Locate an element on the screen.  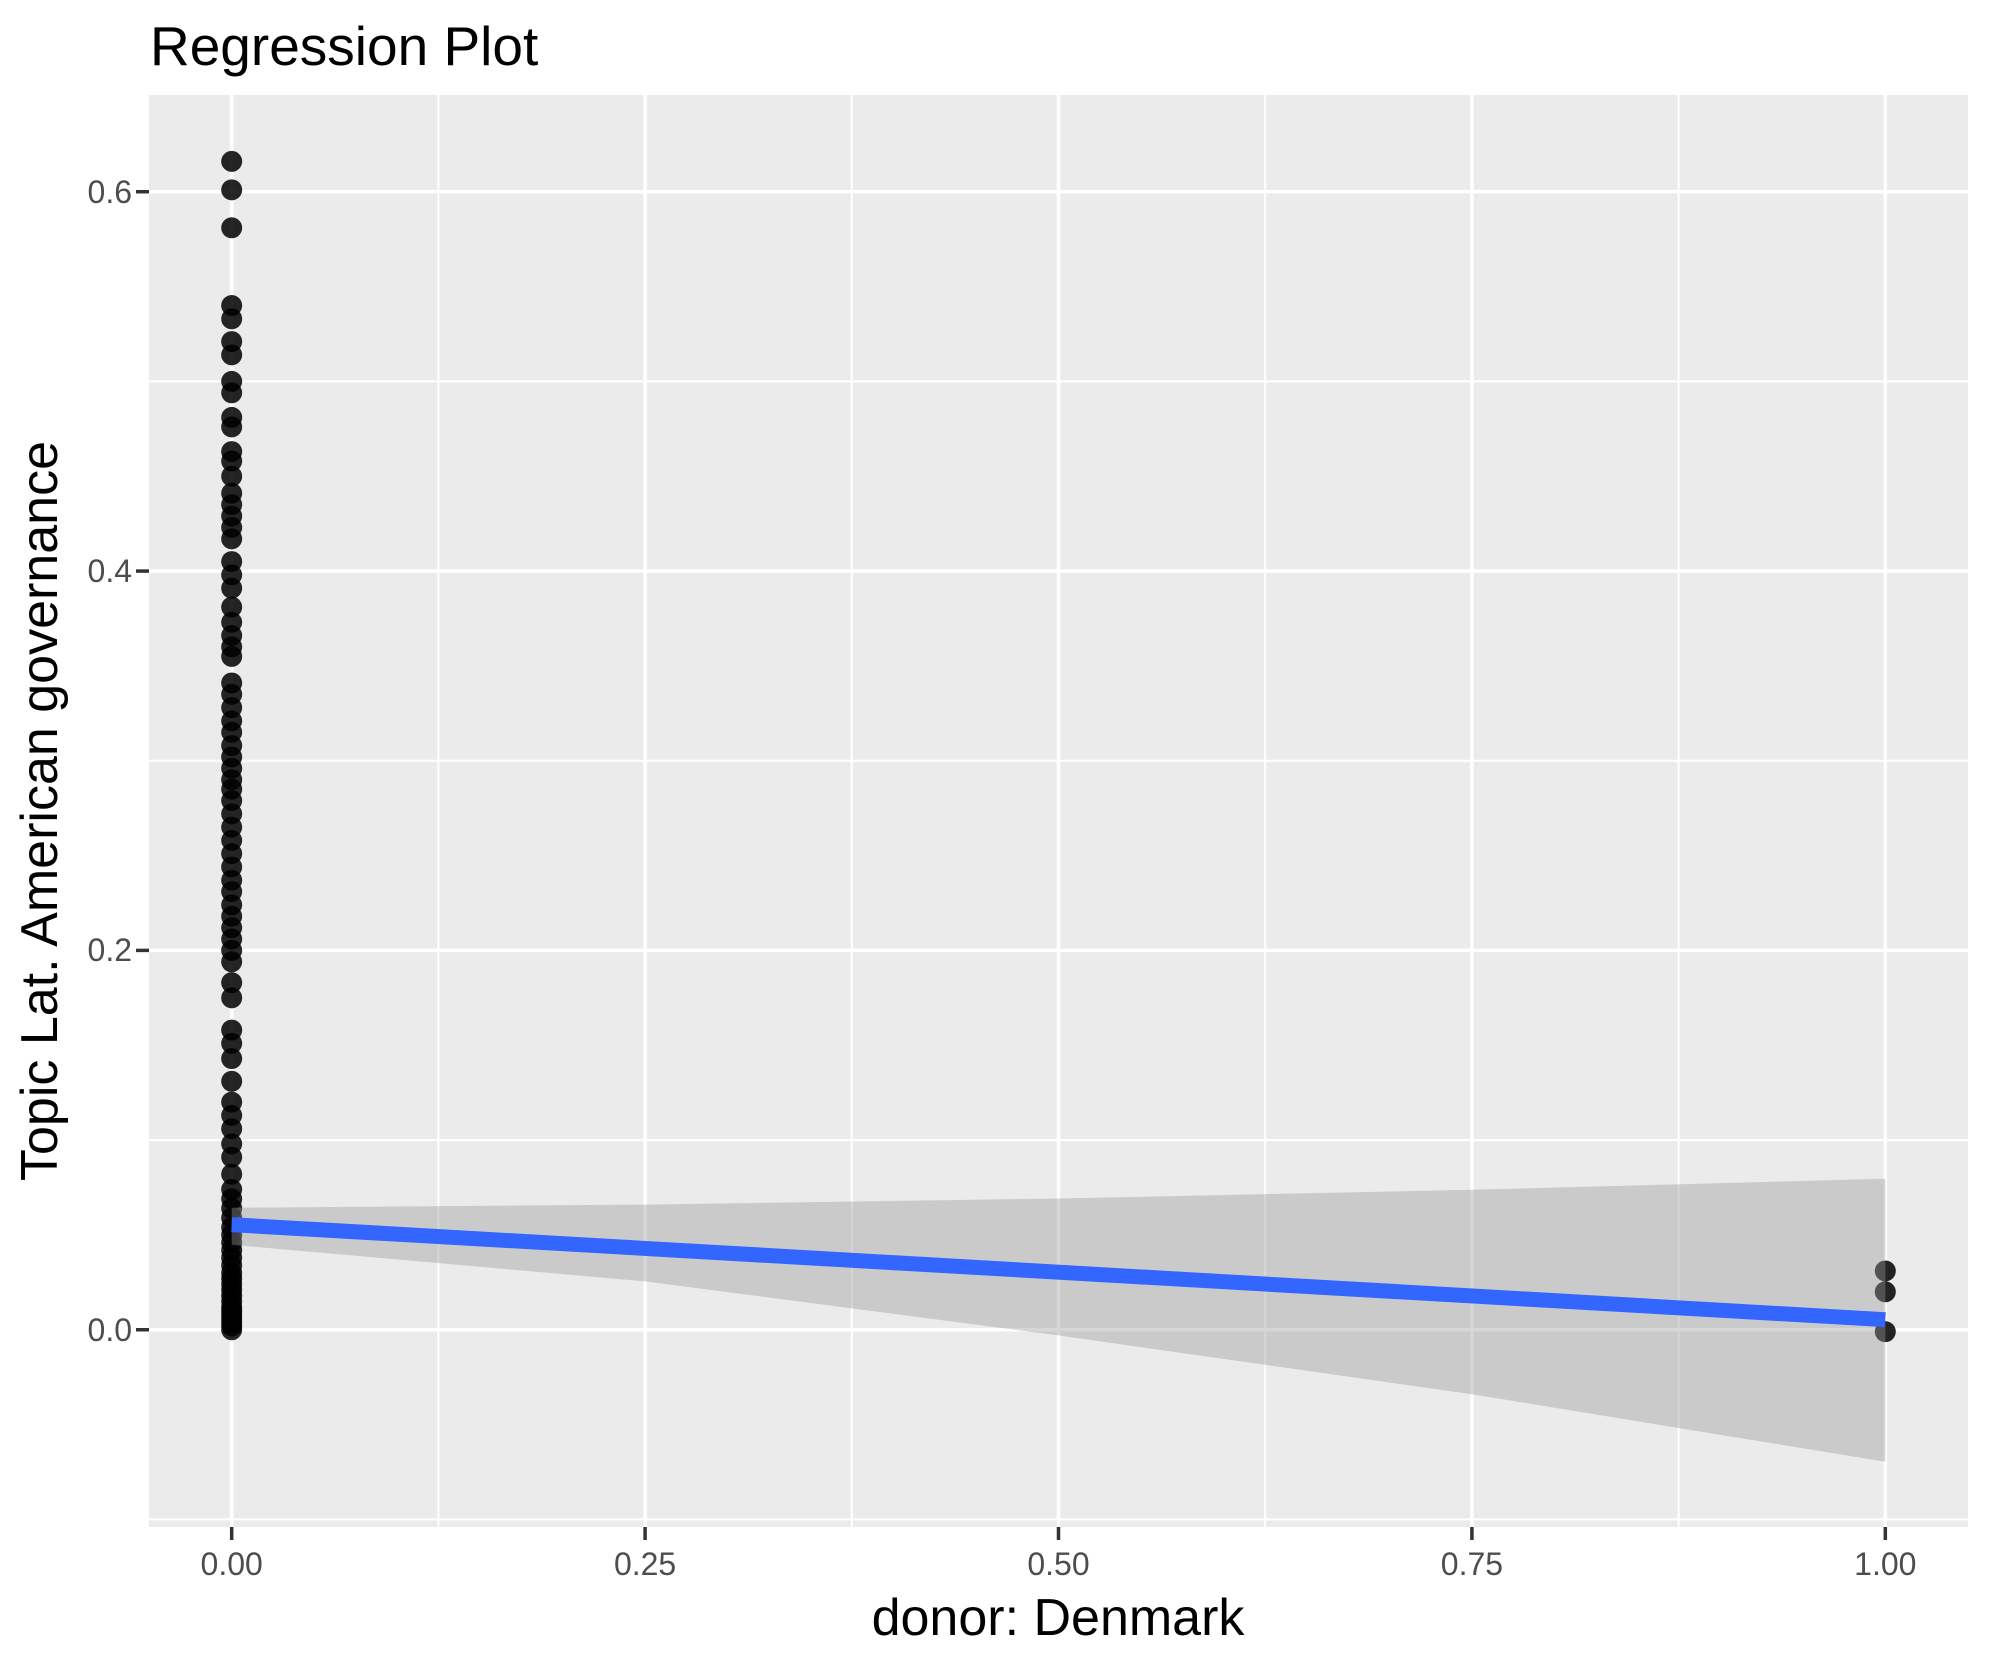
x-tick-label: 0.00 is located at coordinates (231, 1564).